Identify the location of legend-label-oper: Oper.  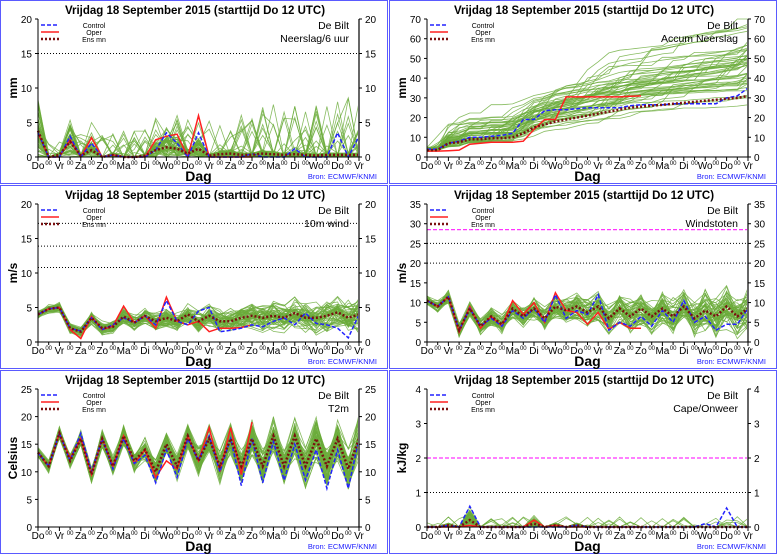
(483, 403).